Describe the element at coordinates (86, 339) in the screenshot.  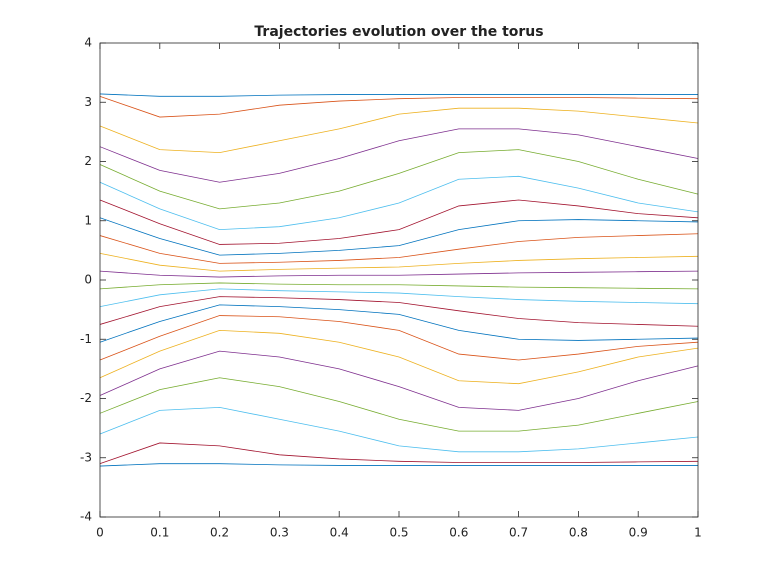
I see `y-tick-label: -1` at that location.